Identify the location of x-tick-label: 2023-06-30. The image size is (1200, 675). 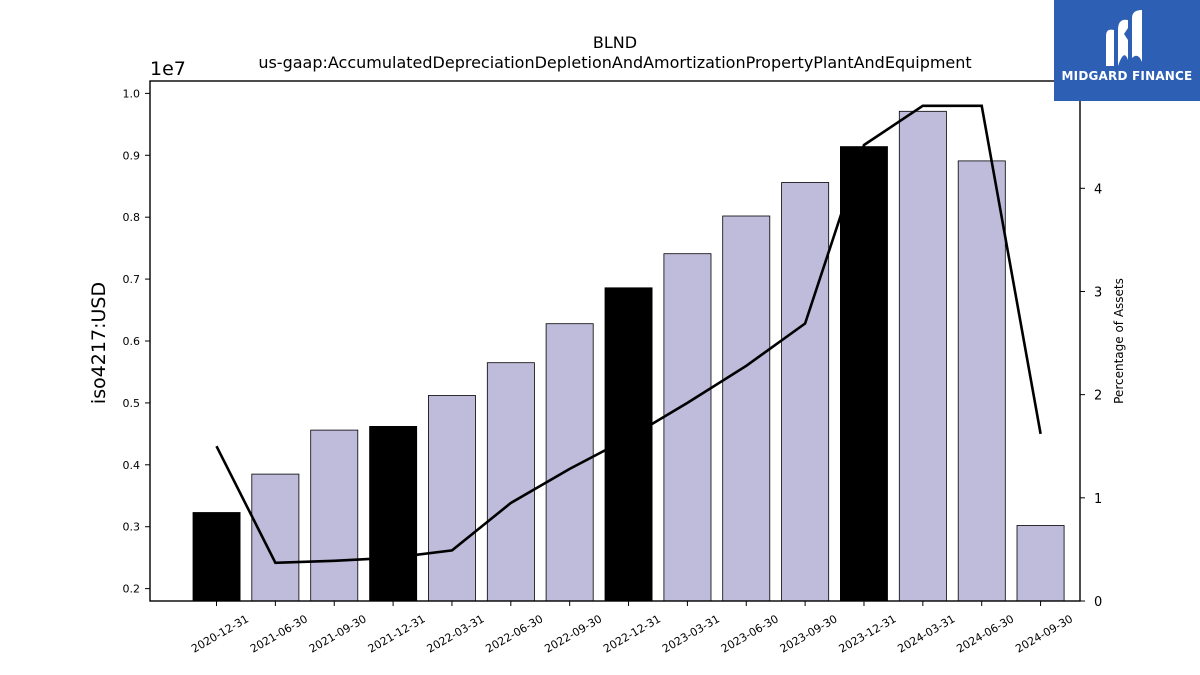
(750, 633).